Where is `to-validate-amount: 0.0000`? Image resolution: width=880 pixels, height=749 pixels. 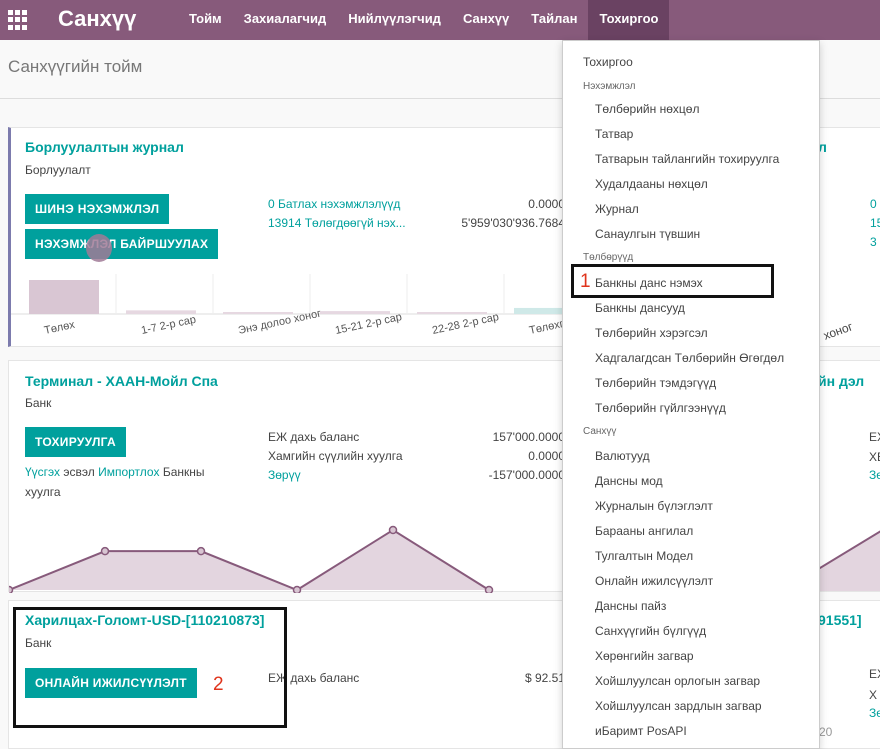 to-validate-amount: 0.0000 is located at coordinates (546, 204).